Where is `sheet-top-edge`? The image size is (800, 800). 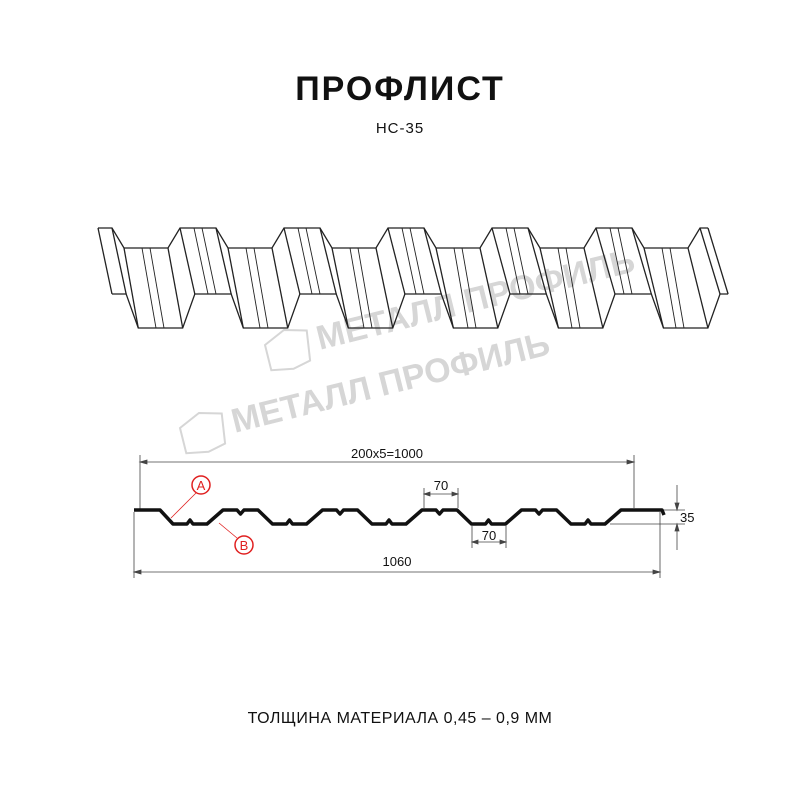 sheet-top-edge is located at coordinates (403, 238).